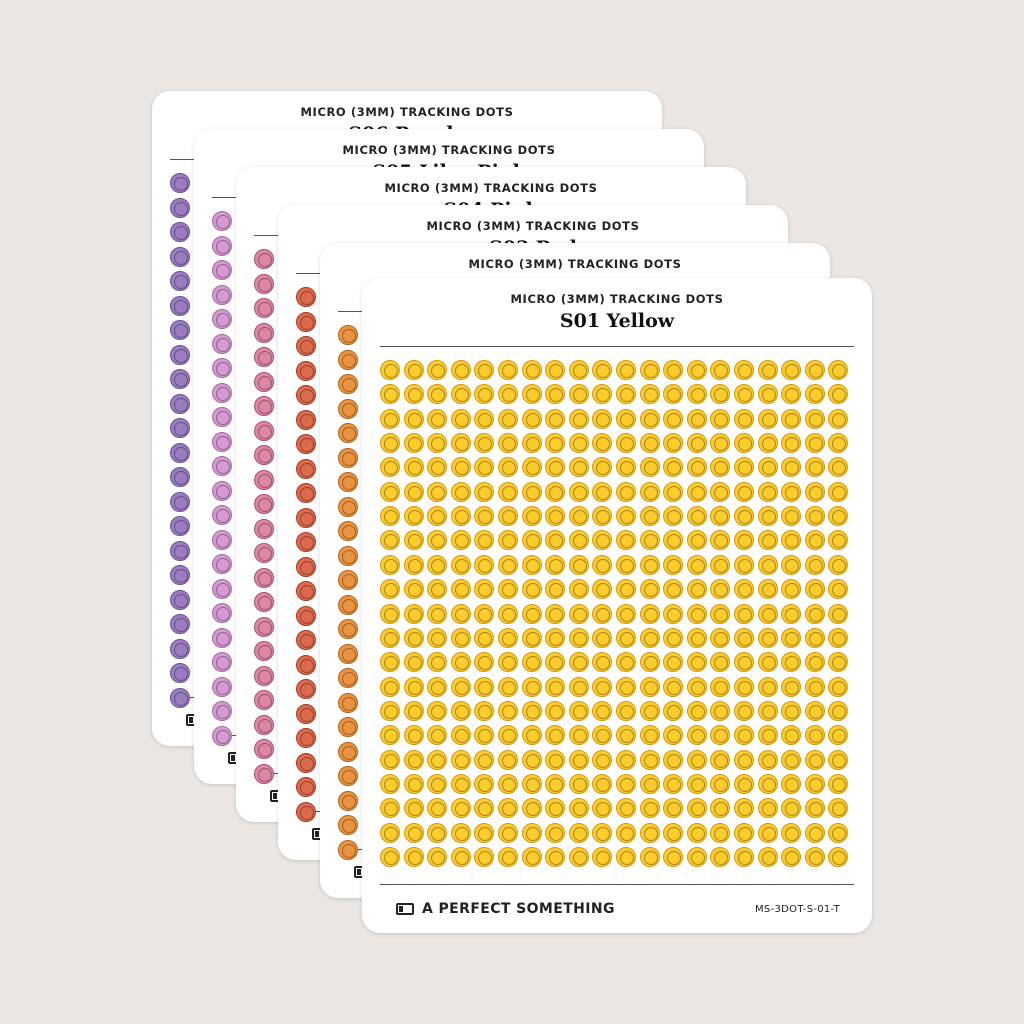 The width and height of the screenshot is (1024, 1024). I want to click on brand-name: A PERFECT SOMETHING, so click(518, 909).